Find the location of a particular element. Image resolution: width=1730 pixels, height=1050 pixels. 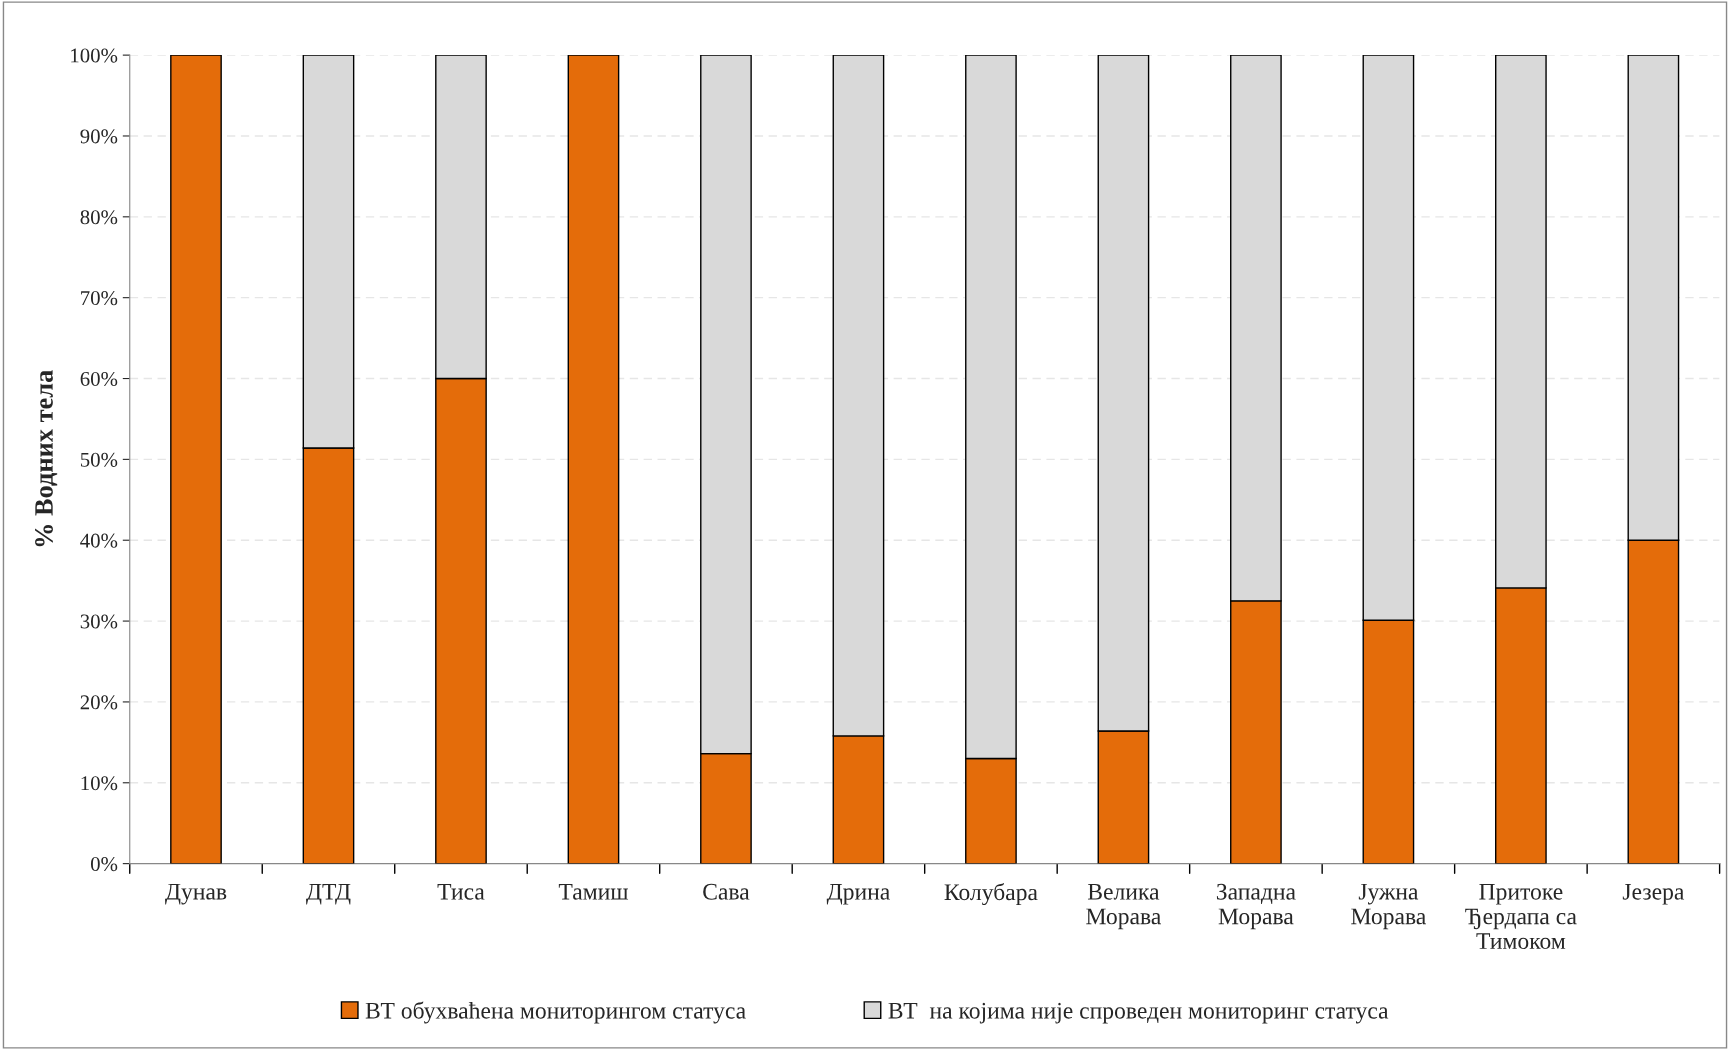

y-tick-label: 100% is located at coordinates (94, 55).